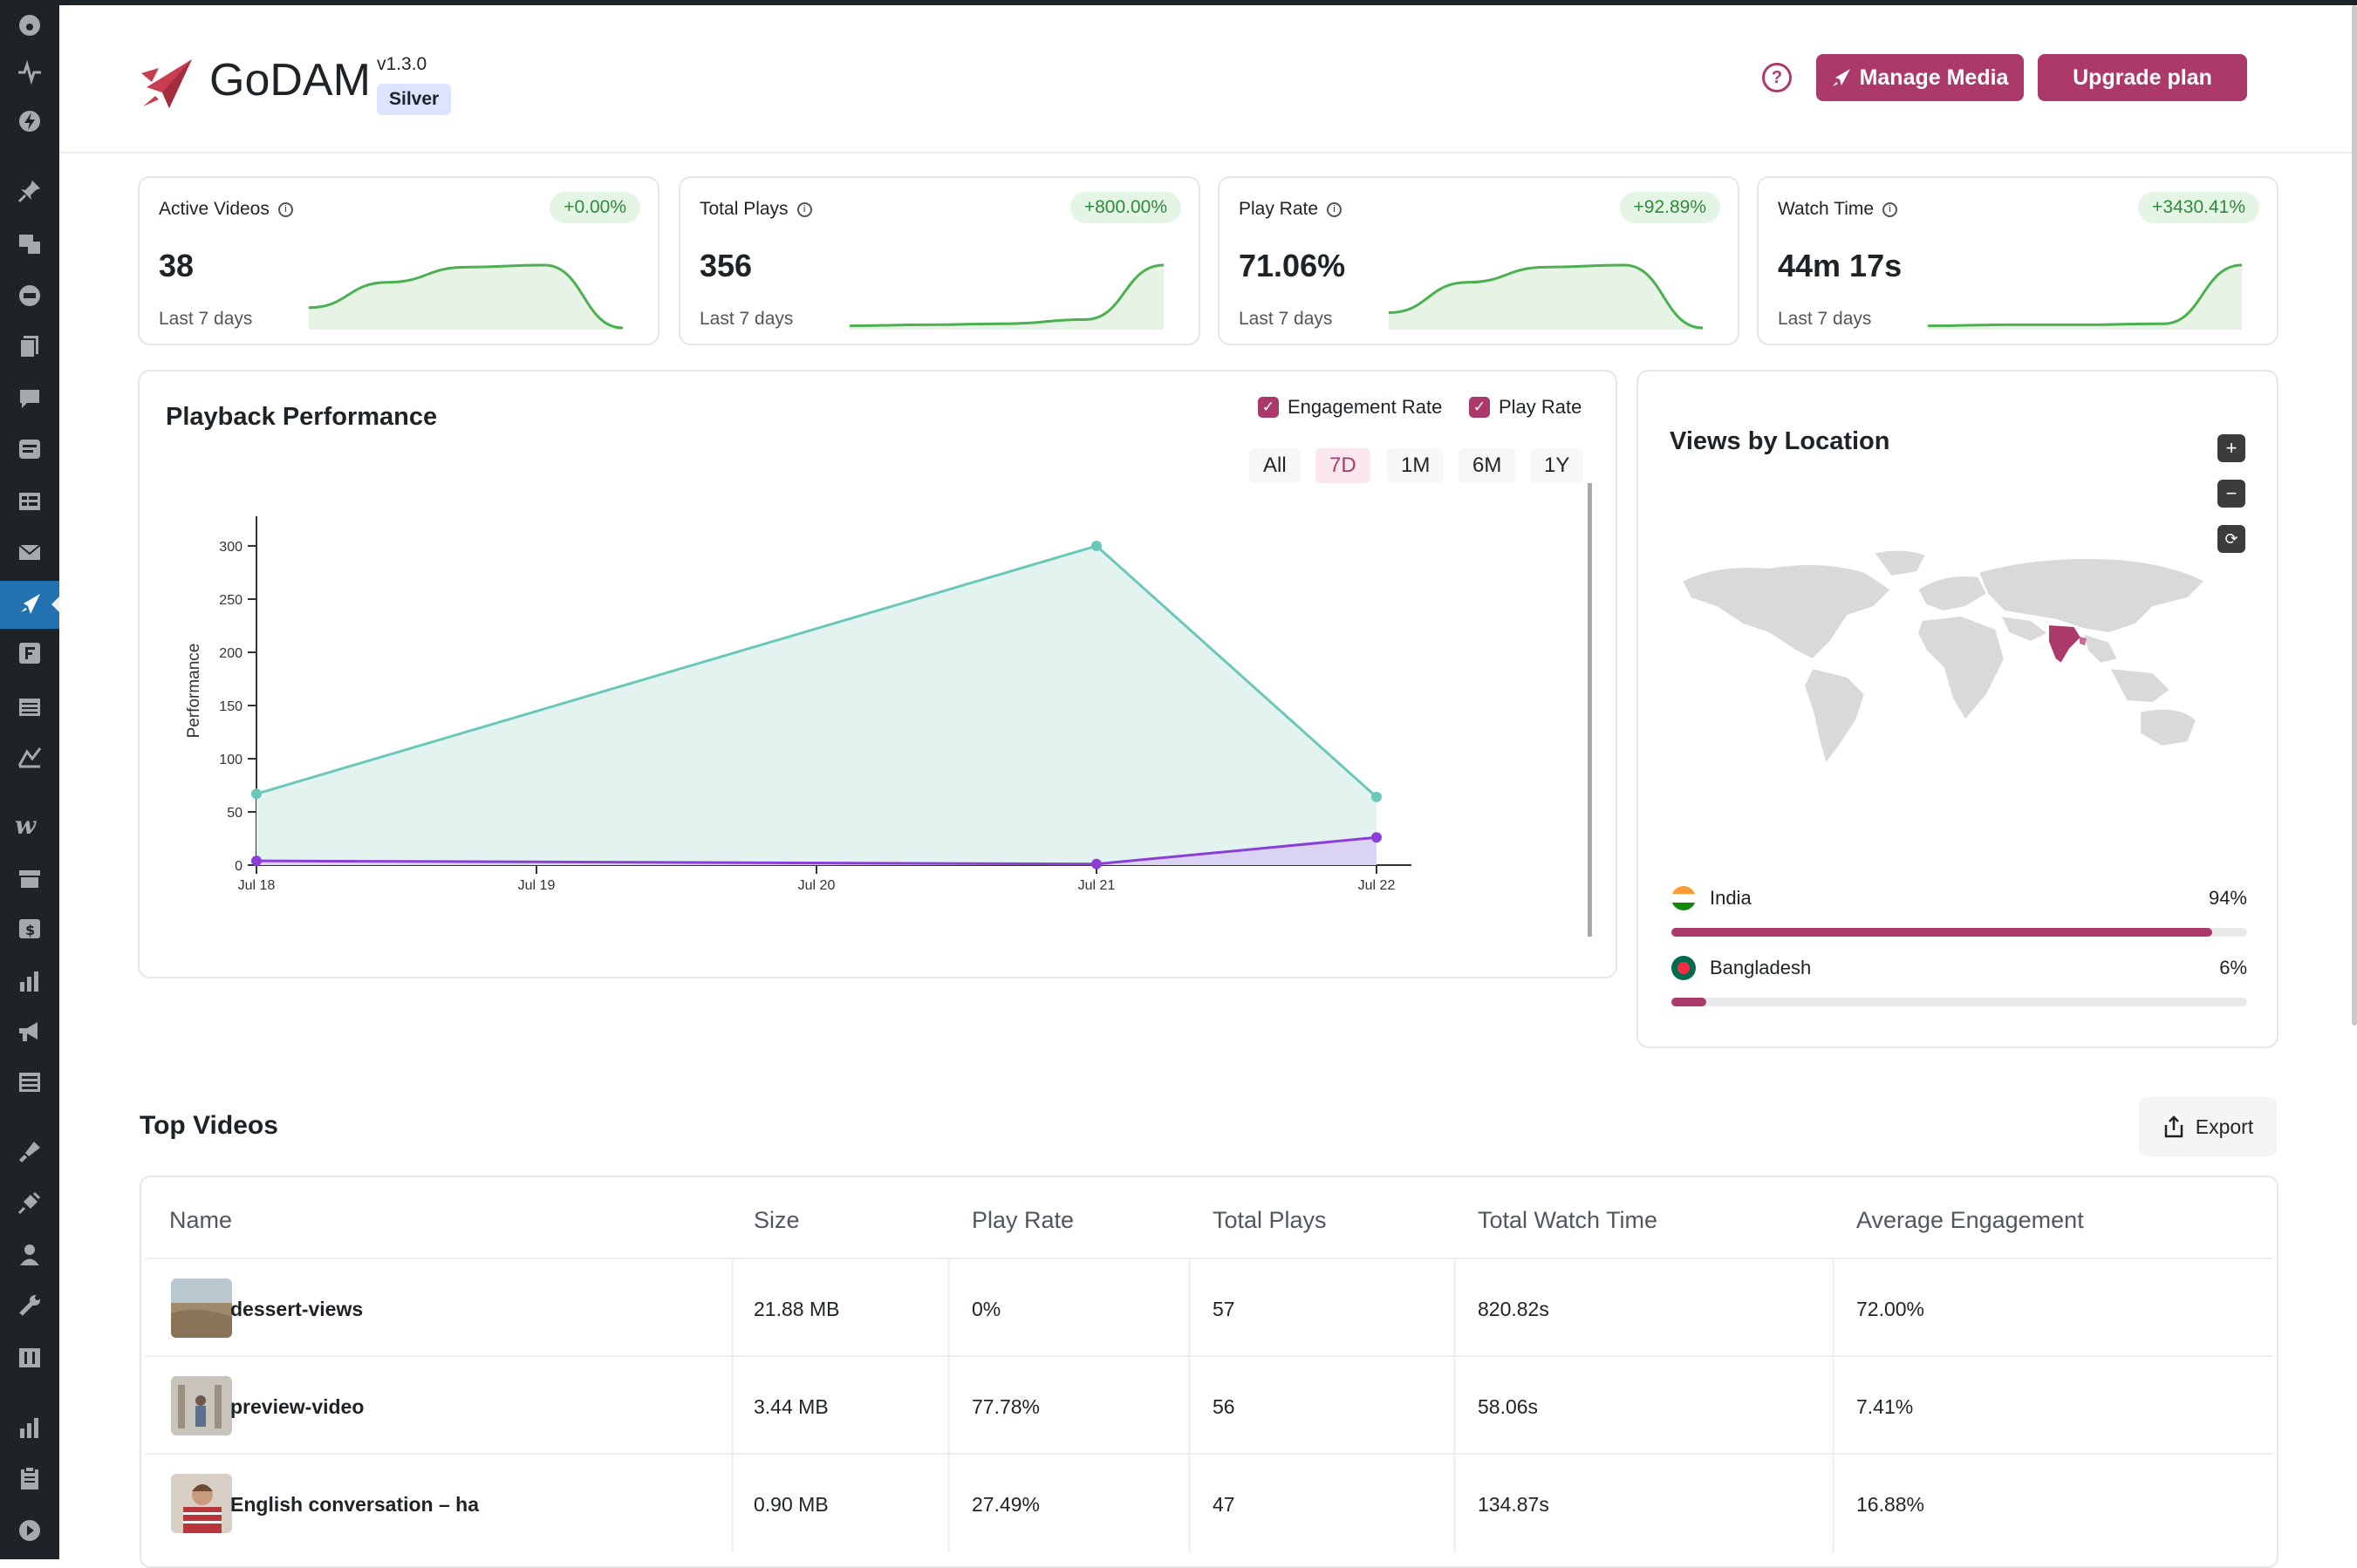 The height and width of the screenshot is (1568, 2357). What do you see at coordinates (29, 1427) in the screenshot?
I see `reports-bars-icon` at bounding box center [29, 1427].